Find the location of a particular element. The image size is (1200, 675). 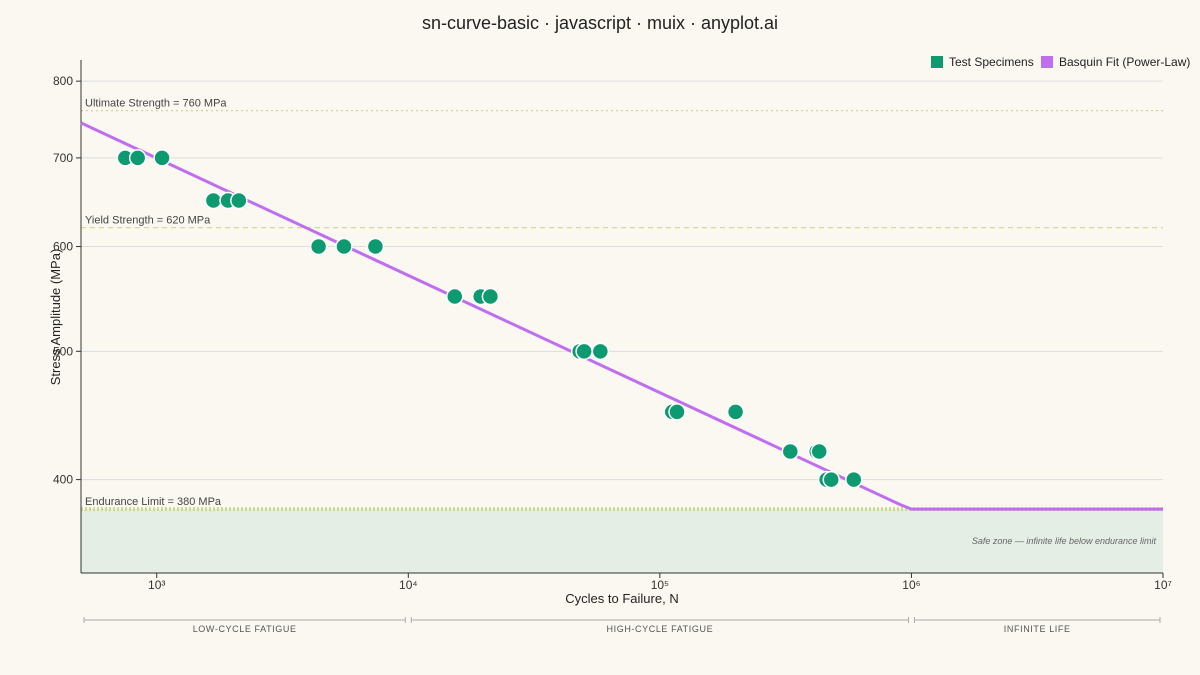

legend: Test Specimens Basquin Fit (Power-Law) is located at coordinates (1060, 62).